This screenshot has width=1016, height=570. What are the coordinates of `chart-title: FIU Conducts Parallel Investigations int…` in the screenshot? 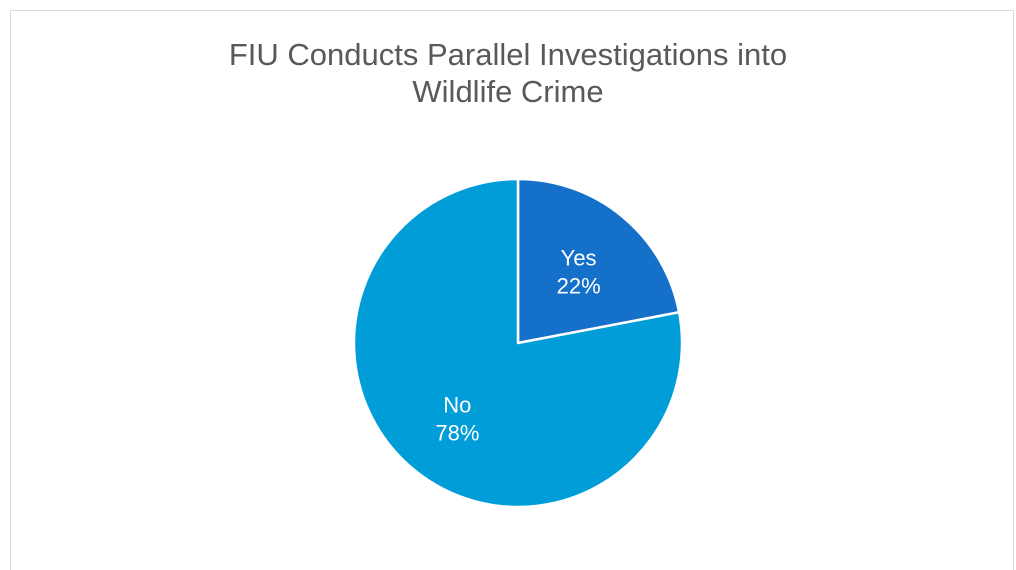 It's located at (508, 73).